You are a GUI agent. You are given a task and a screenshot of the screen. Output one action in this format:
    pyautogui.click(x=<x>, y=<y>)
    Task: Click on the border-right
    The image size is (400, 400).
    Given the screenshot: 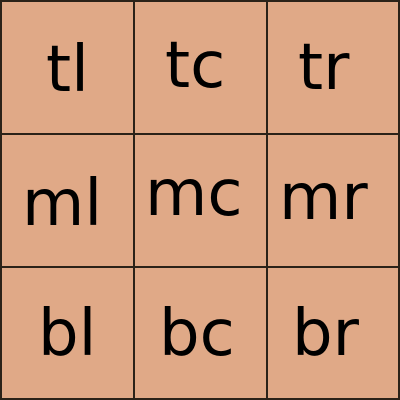 What is the action you would take?
    pyautogui.click(x=399, y=200)
    